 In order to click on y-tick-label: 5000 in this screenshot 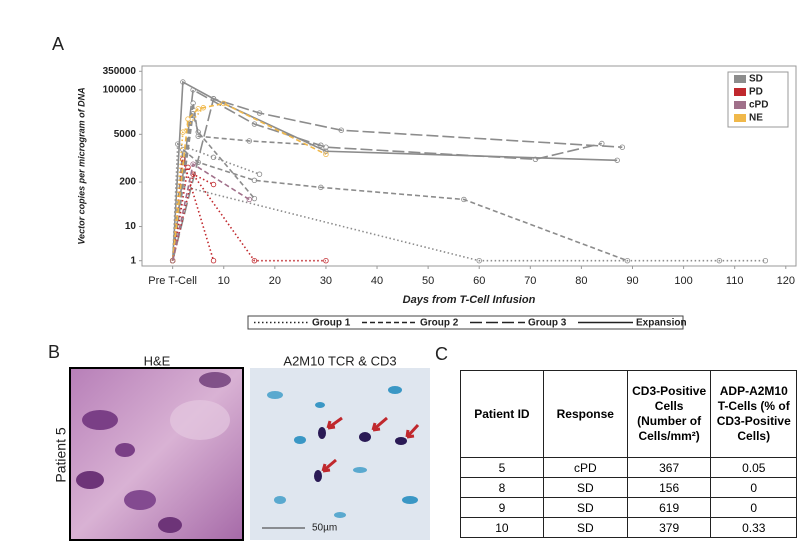, I will do `click(125, 134)`.